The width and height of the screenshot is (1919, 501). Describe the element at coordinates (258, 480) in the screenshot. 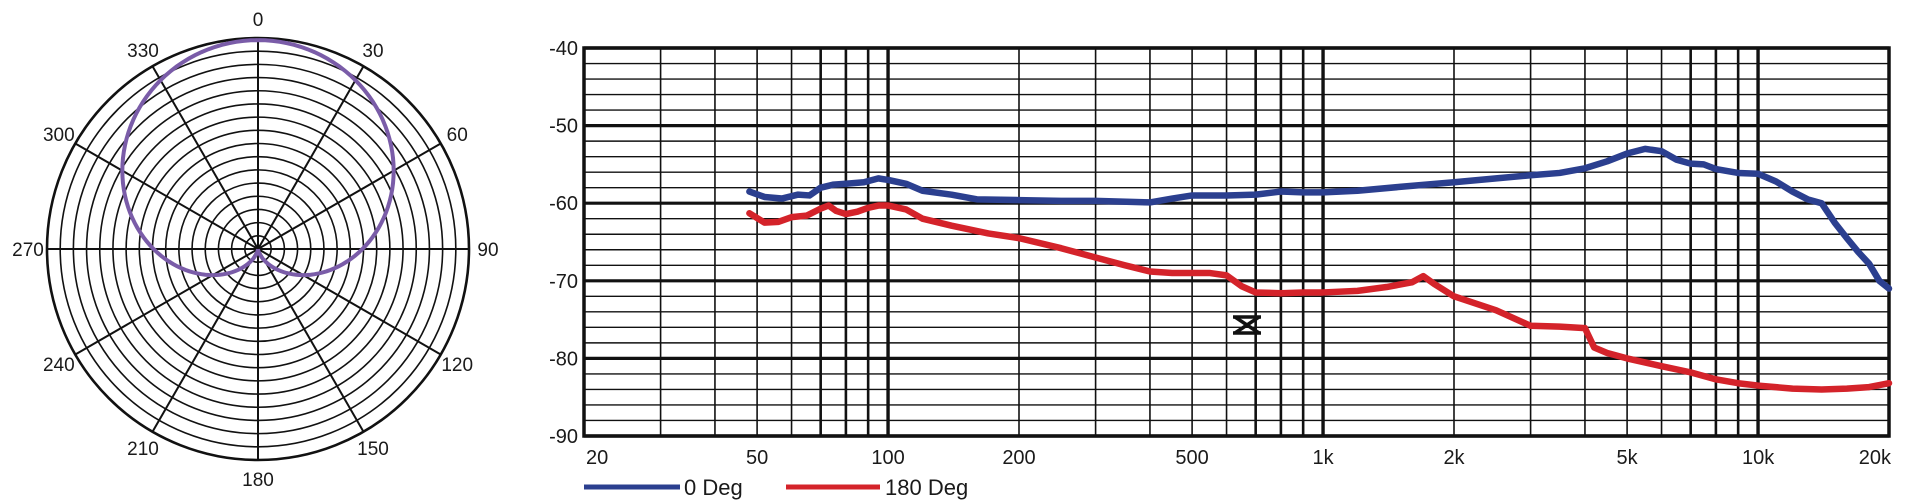

I see `polar-angle-label: 180` at that location.